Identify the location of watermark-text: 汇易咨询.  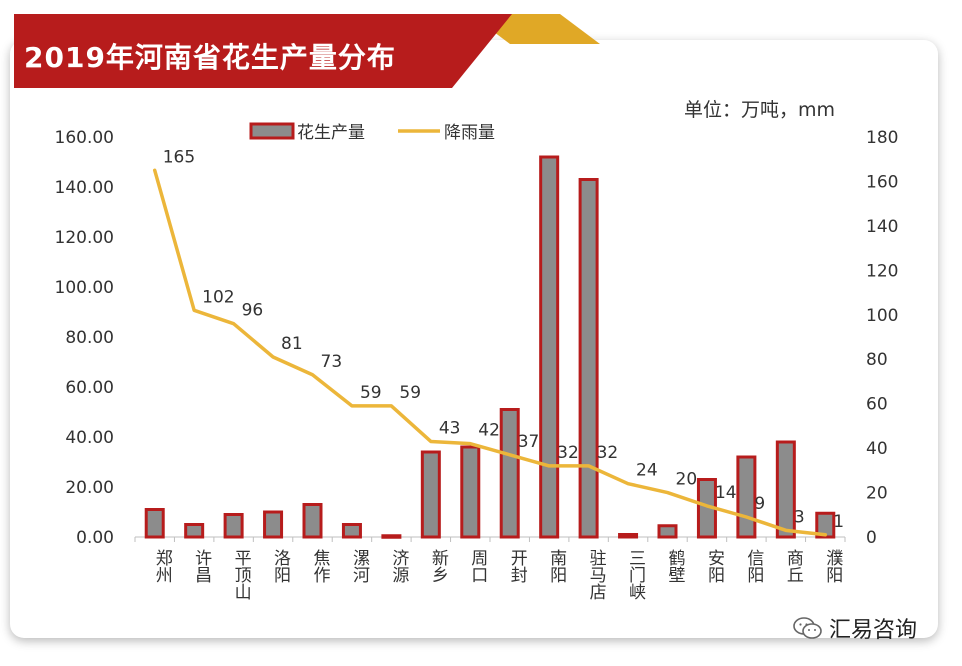
(873, 630).